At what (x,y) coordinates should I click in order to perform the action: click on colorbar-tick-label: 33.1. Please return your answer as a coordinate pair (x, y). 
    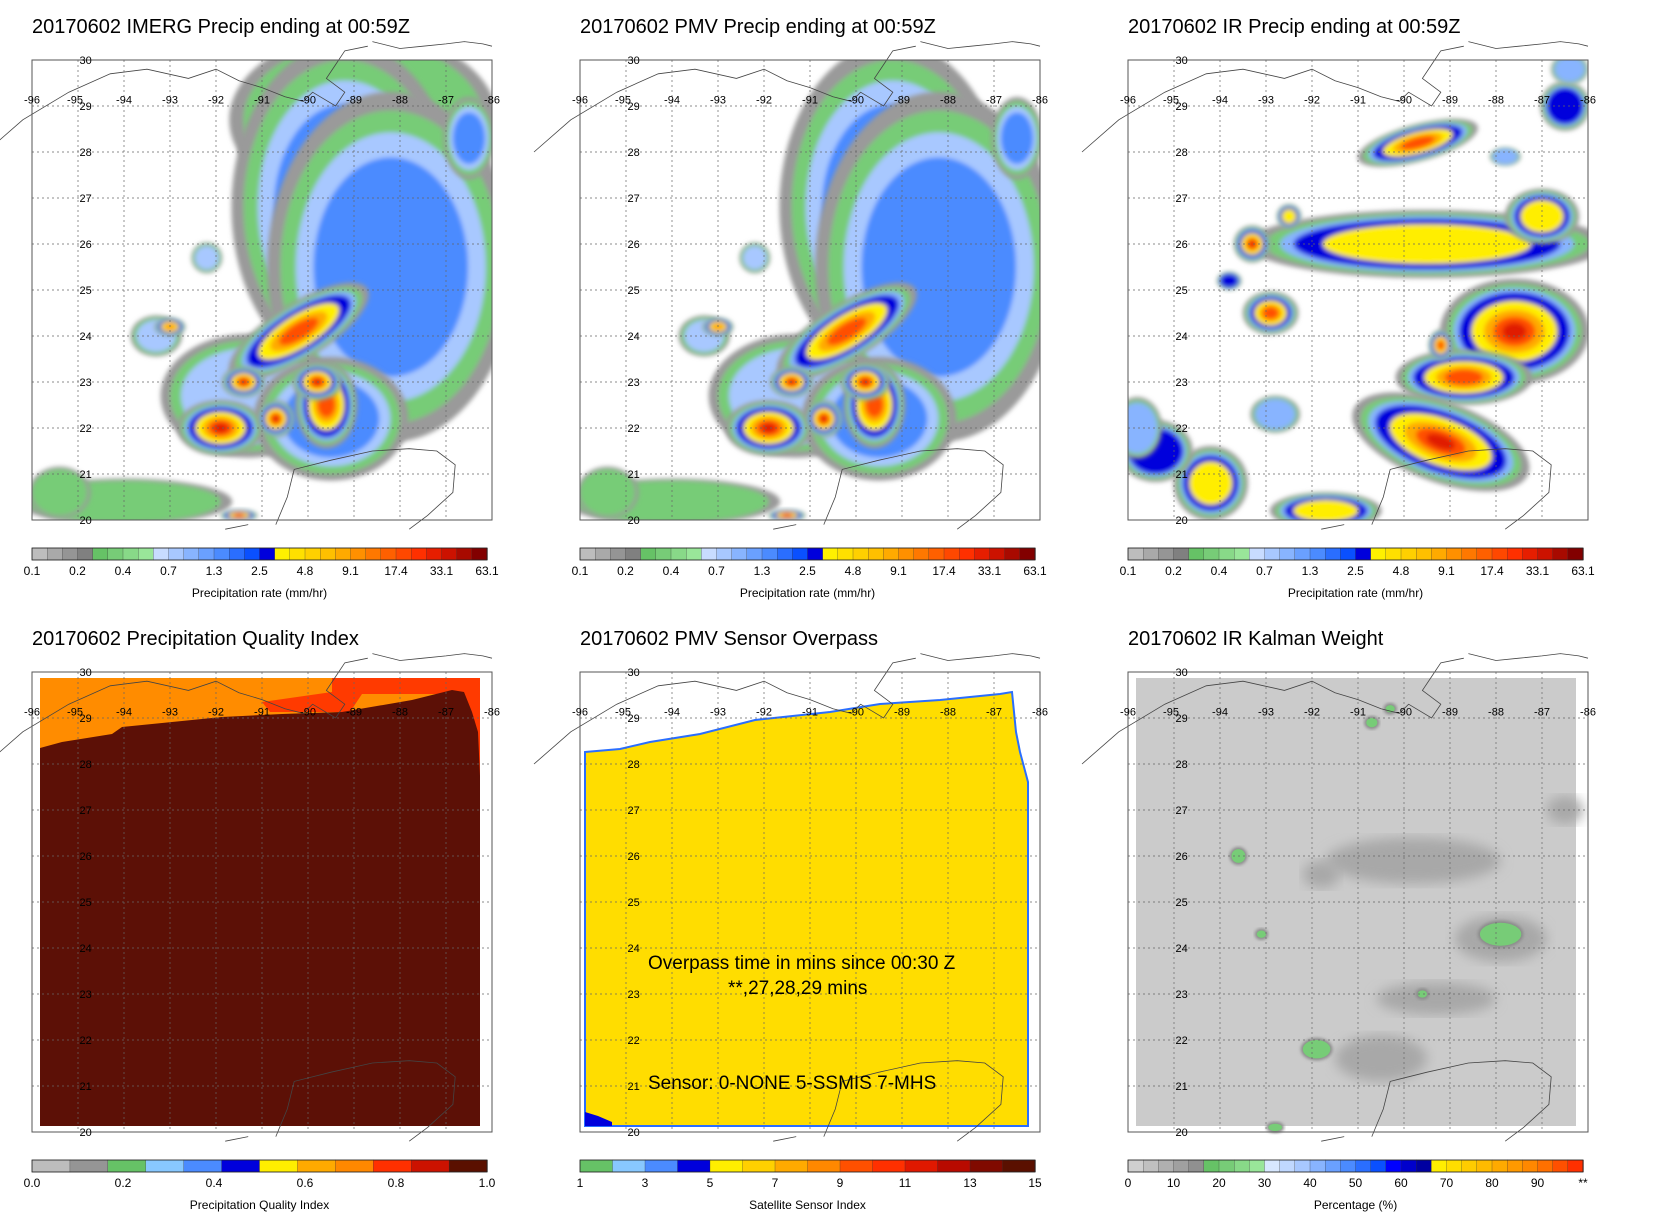
    Looking at the image, I should click on (990, 571).